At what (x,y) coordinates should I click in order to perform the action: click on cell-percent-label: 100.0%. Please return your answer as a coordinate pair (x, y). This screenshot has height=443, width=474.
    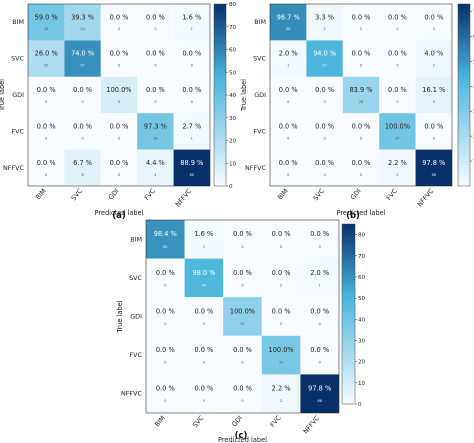
    Looking at the image, I should click on (397, 126).